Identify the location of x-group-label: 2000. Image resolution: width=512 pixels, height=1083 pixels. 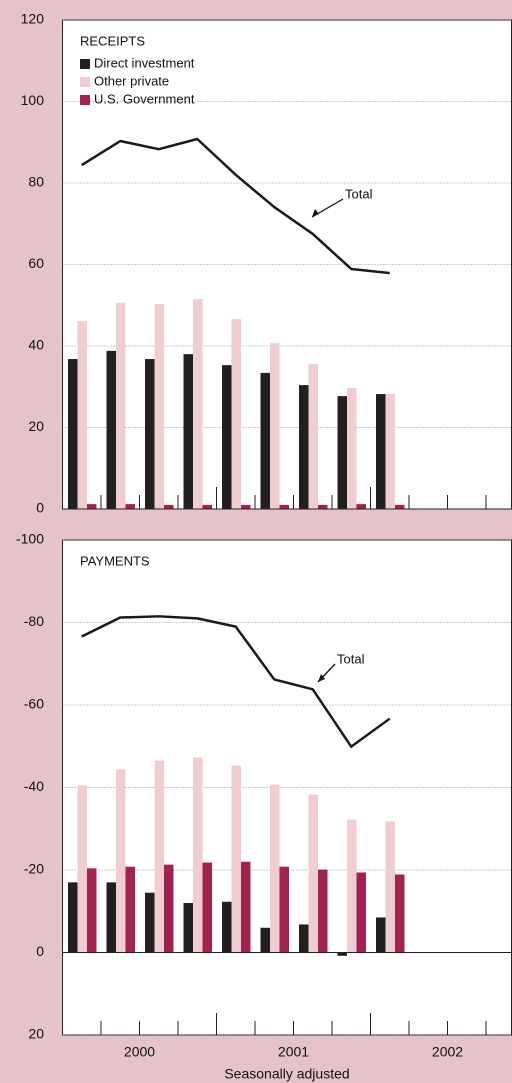
(139, 1052).